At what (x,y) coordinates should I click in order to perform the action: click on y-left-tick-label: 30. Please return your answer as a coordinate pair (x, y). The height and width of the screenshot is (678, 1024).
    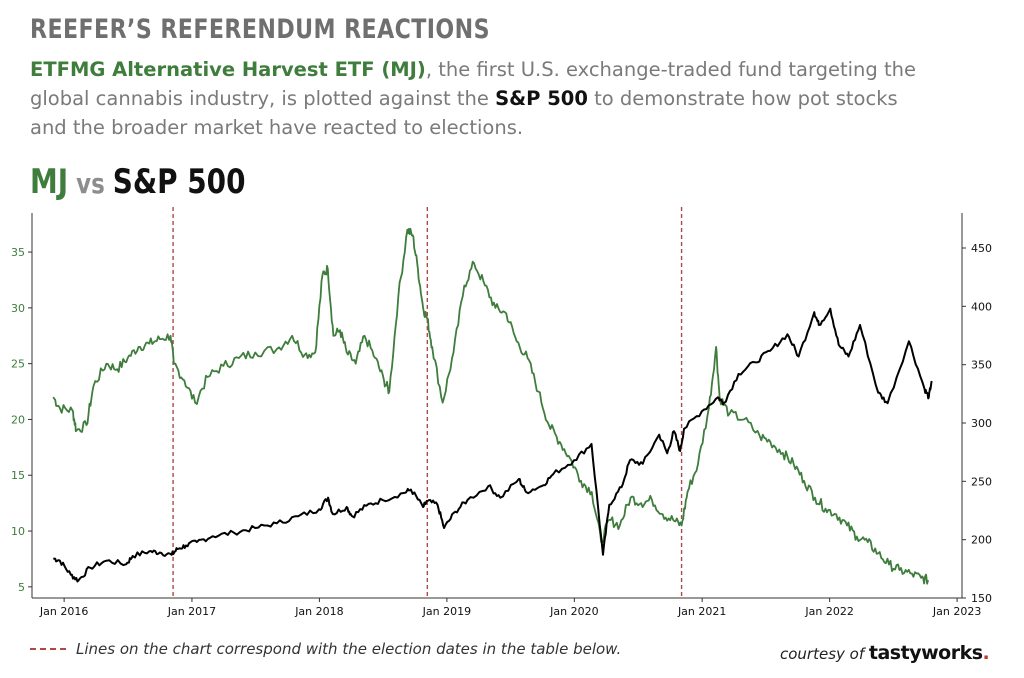
    Looking at the image, I should click on (18, 308).